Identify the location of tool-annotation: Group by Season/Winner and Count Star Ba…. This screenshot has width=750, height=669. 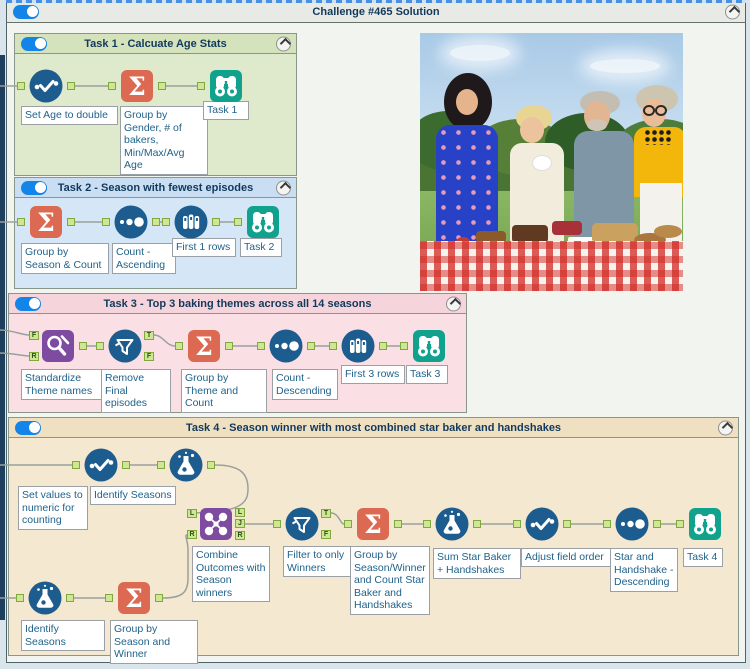
(390, 580).